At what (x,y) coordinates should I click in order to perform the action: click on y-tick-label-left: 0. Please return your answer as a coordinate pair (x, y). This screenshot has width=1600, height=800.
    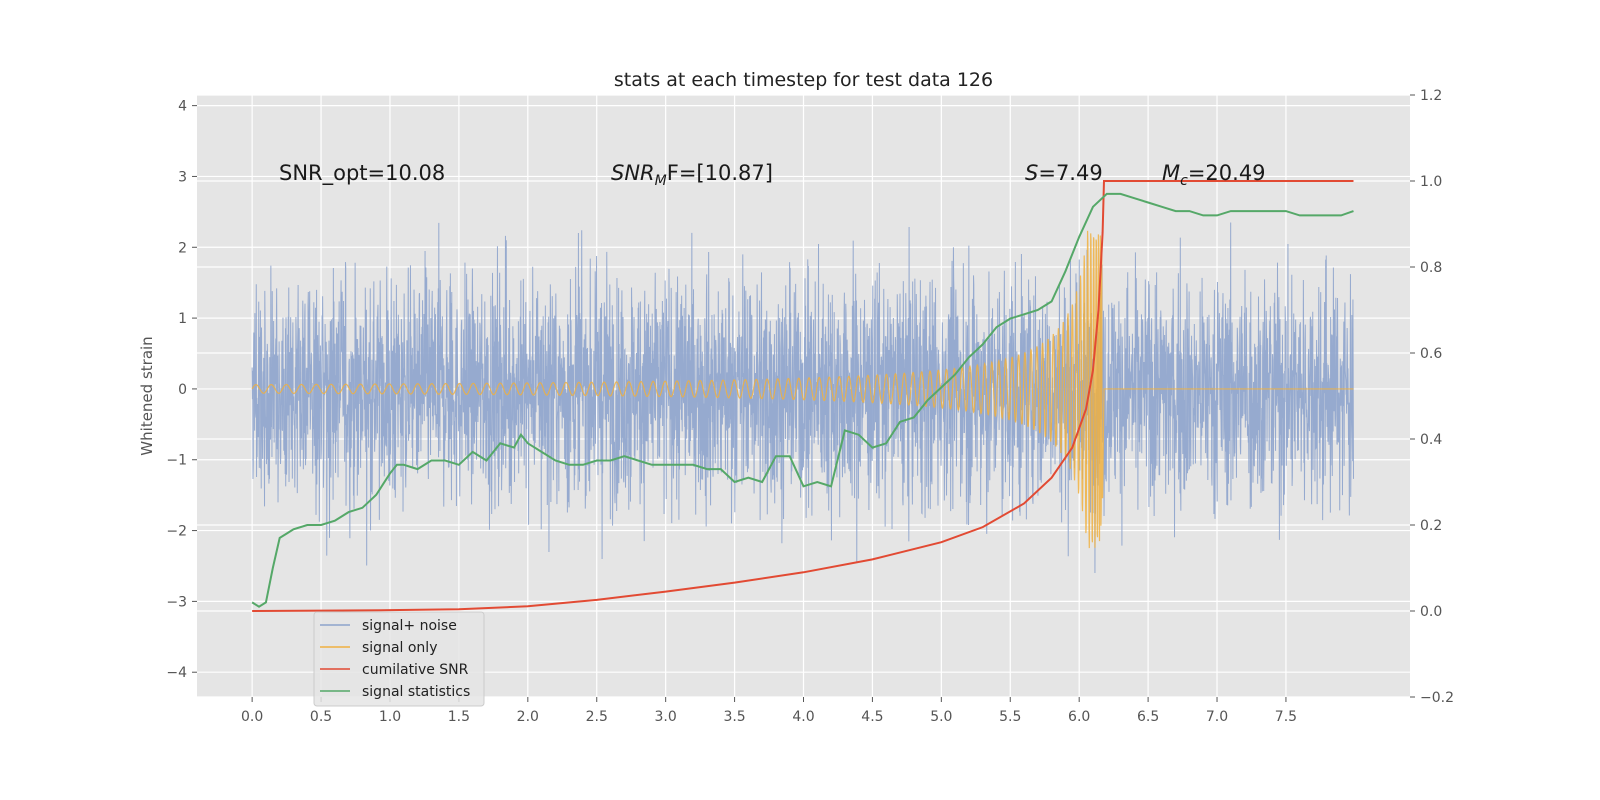
    Looking at the image, I should click on (182, 390).